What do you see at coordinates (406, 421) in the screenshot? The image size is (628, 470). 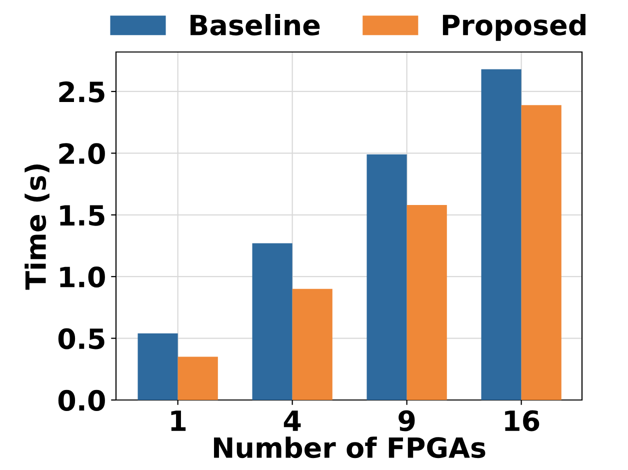 I see `x-tick-label: 9` at bounding box center [406, 421].